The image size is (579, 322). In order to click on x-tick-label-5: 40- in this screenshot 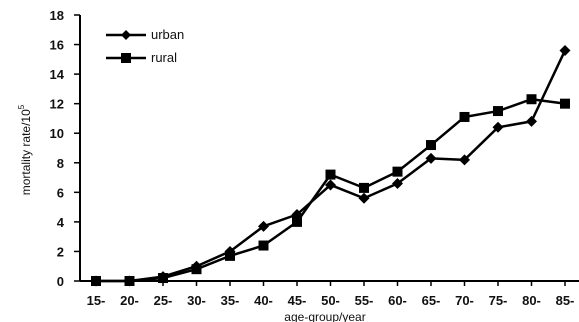, I will do `click(263, 300)`.